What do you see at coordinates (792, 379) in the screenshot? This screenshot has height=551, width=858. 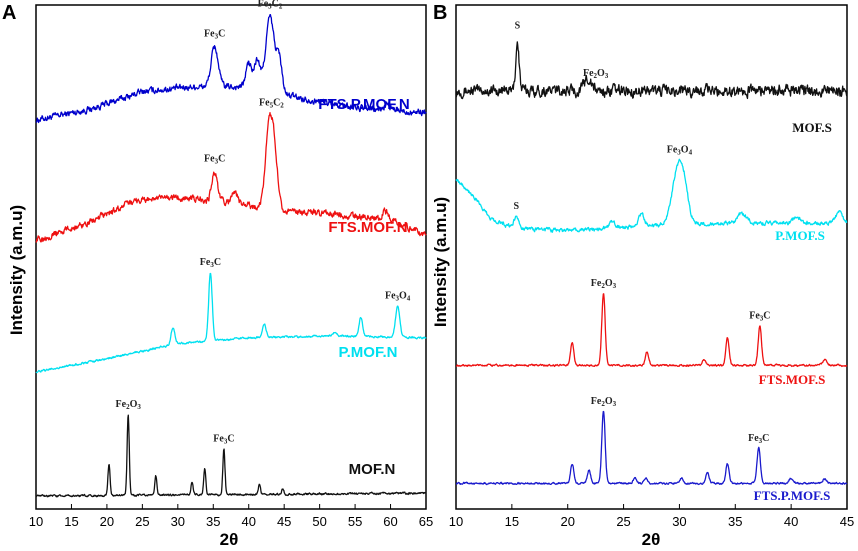 I see `series-label: FTS.MOF.S` at bounding box center [792, 379].